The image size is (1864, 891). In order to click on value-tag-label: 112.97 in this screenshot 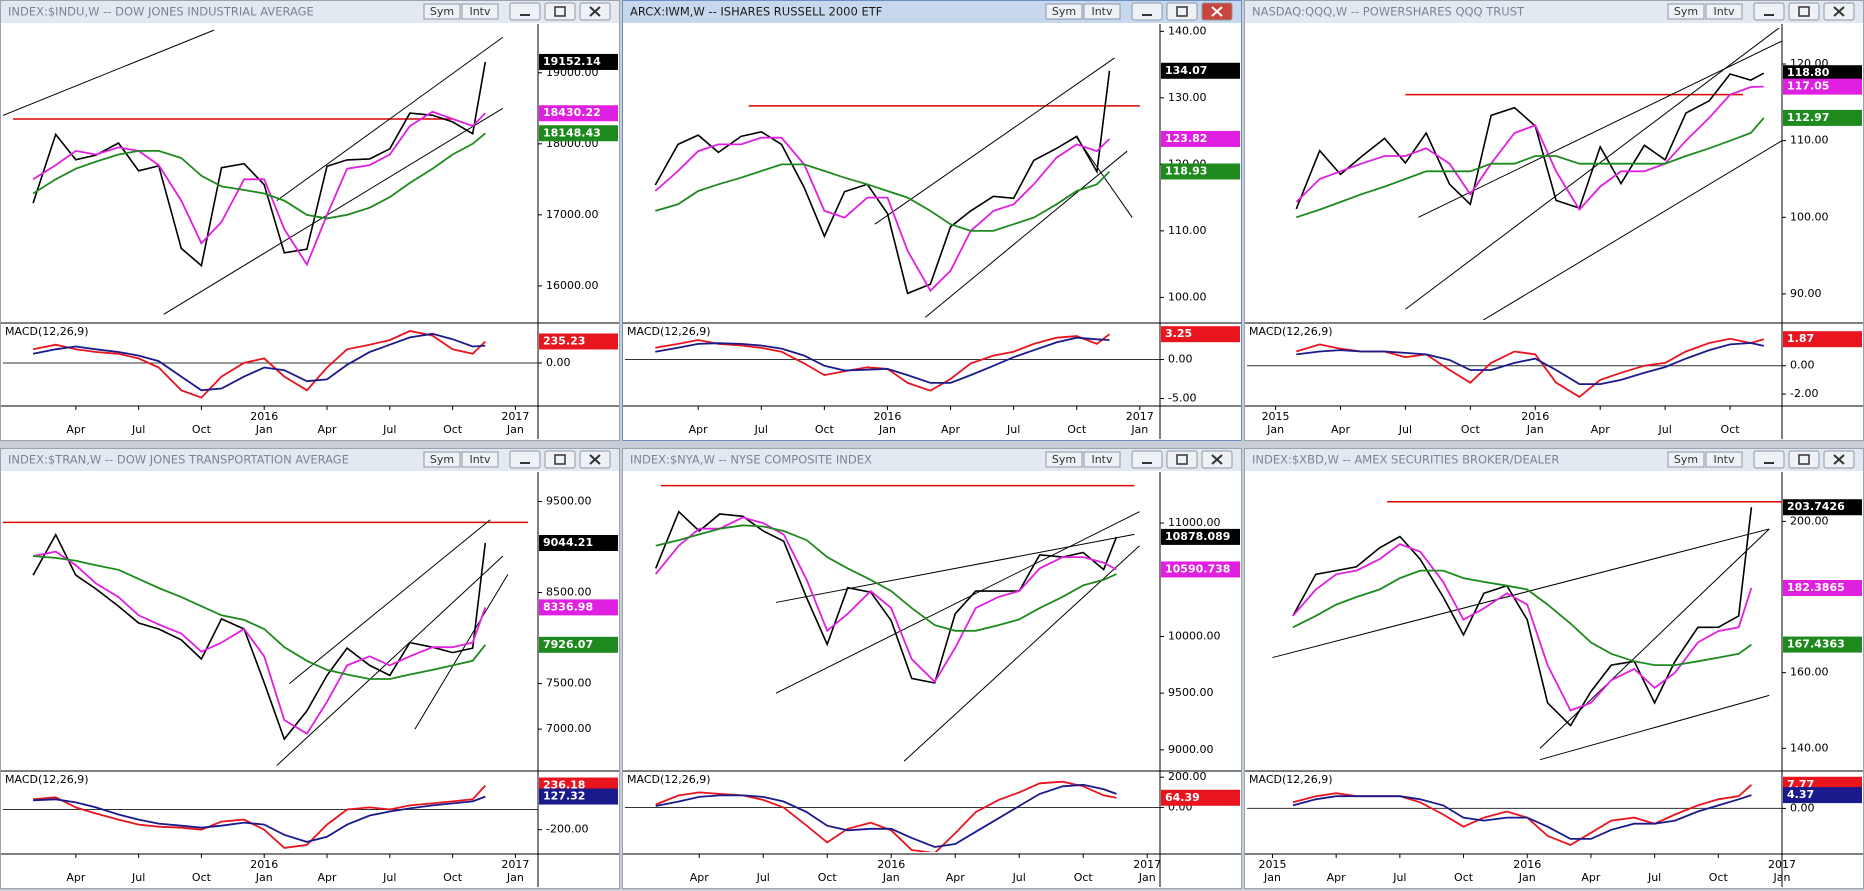, I will do `click(1808, 117)`.